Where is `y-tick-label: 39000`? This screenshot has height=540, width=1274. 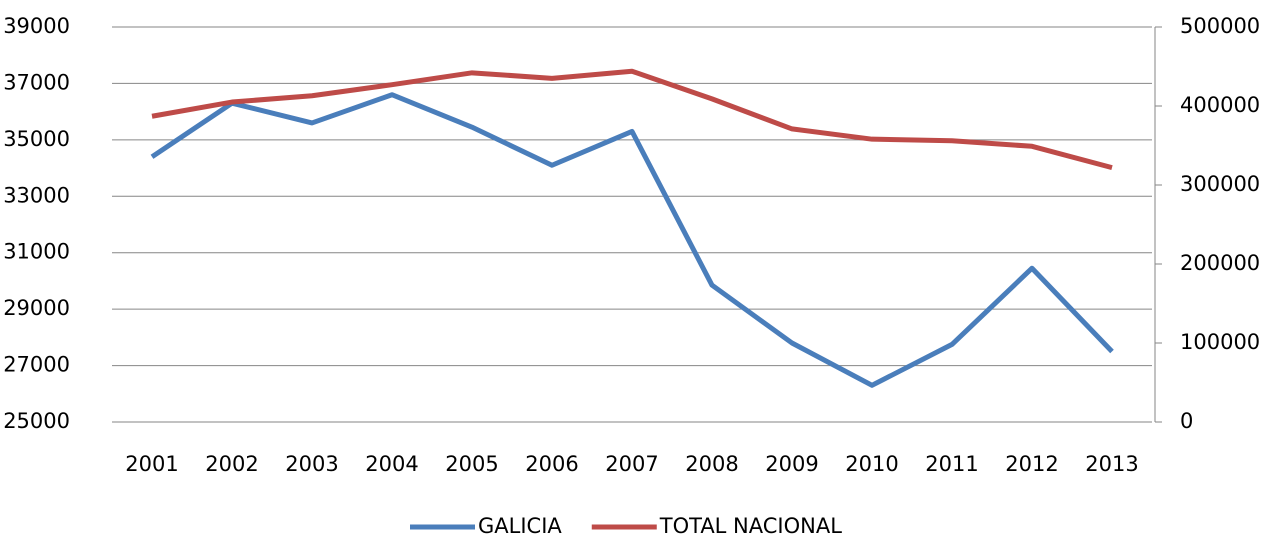
y-tick-label: 39000 is located at coordinates (36, 26).